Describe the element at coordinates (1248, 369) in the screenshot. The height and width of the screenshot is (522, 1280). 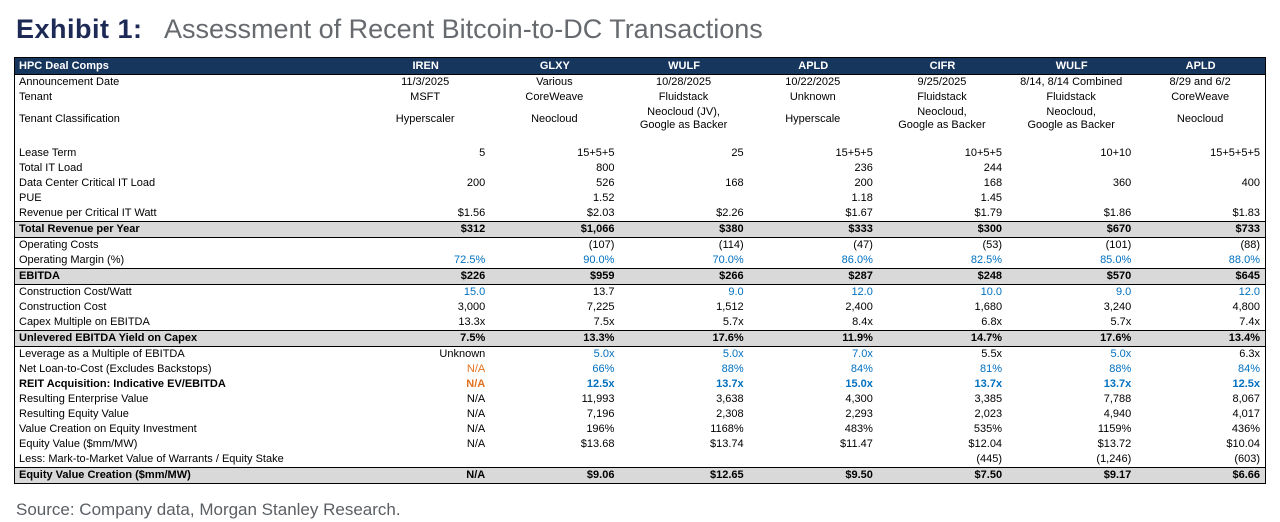
I see `cell: 84%` at that location.